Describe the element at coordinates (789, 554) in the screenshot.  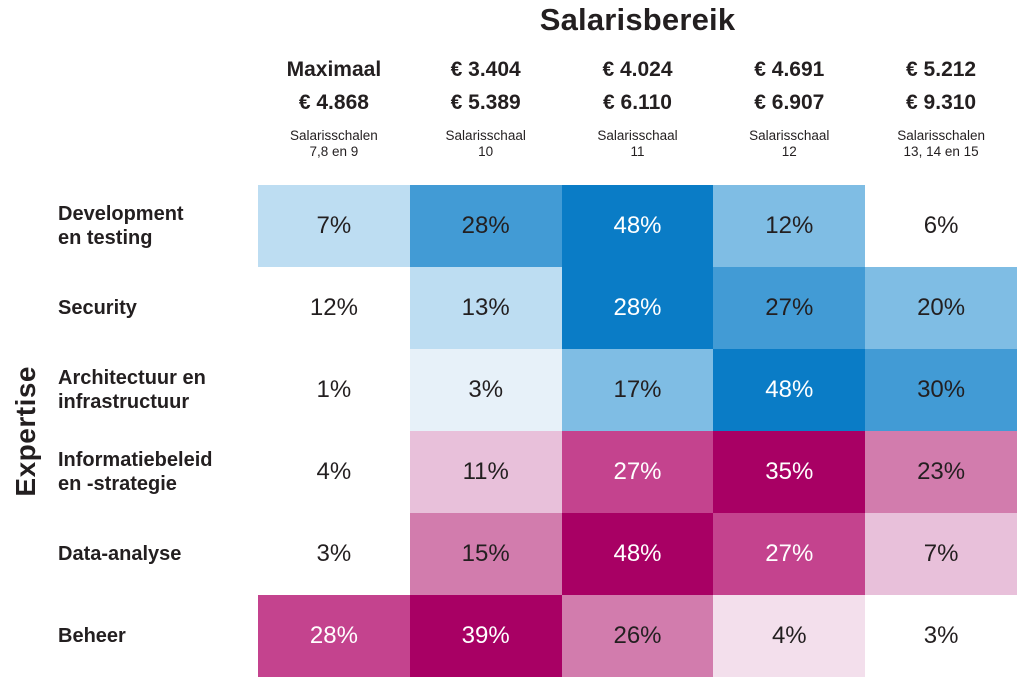
I see `cell-data-analyse-col4: 27%` at that location.